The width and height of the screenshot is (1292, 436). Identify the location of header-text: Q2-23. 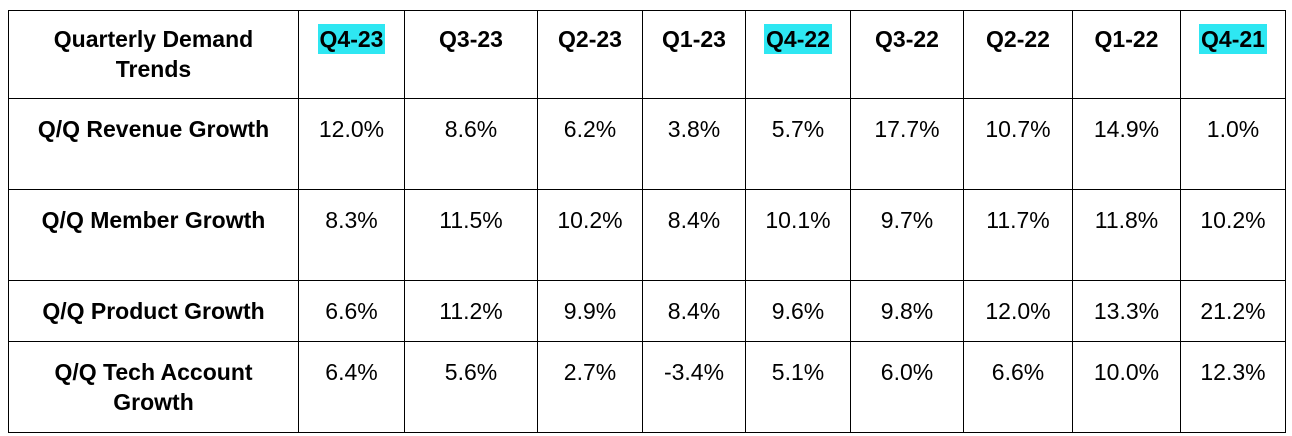
(590, 39).